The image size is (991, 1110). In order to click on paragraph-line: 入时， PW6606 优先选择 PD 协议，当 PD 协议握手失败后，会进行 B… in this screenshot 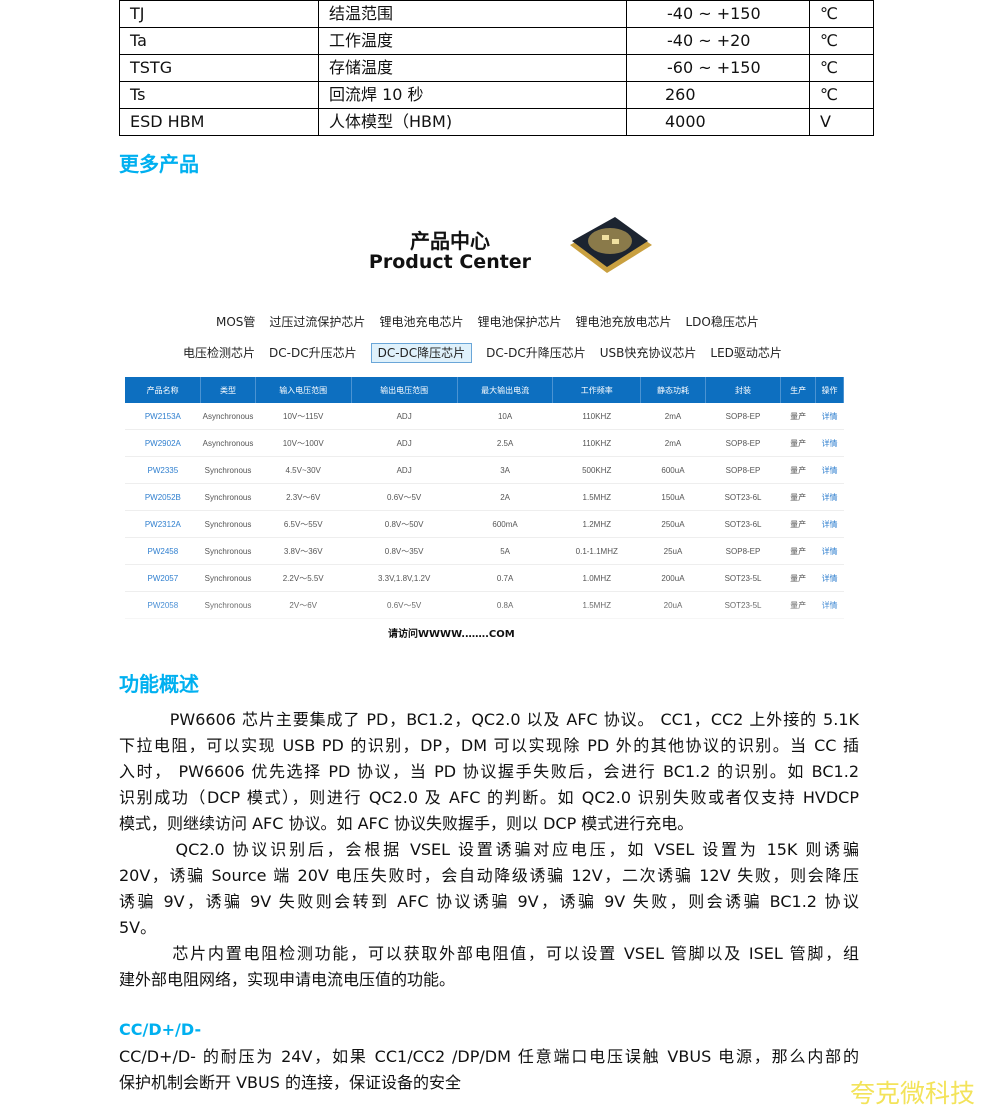, I will do `click(489, 771)`.